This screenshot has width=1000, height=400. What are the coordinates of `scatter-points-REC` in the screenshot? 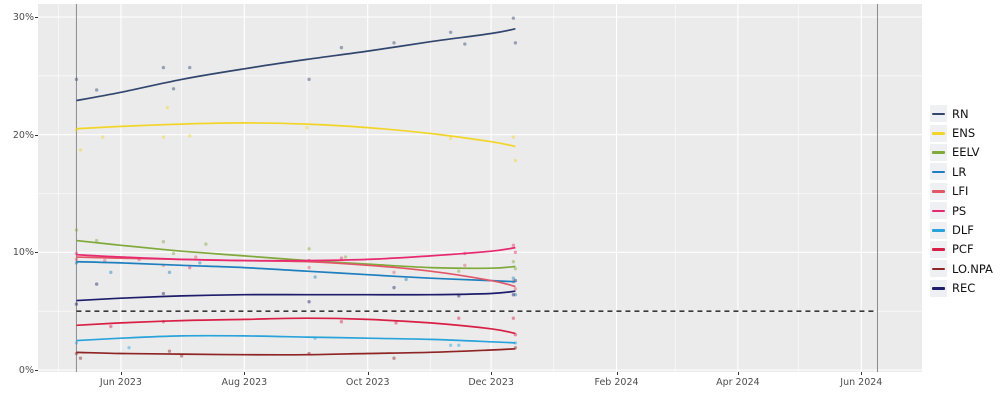 It's located at (296, 292).